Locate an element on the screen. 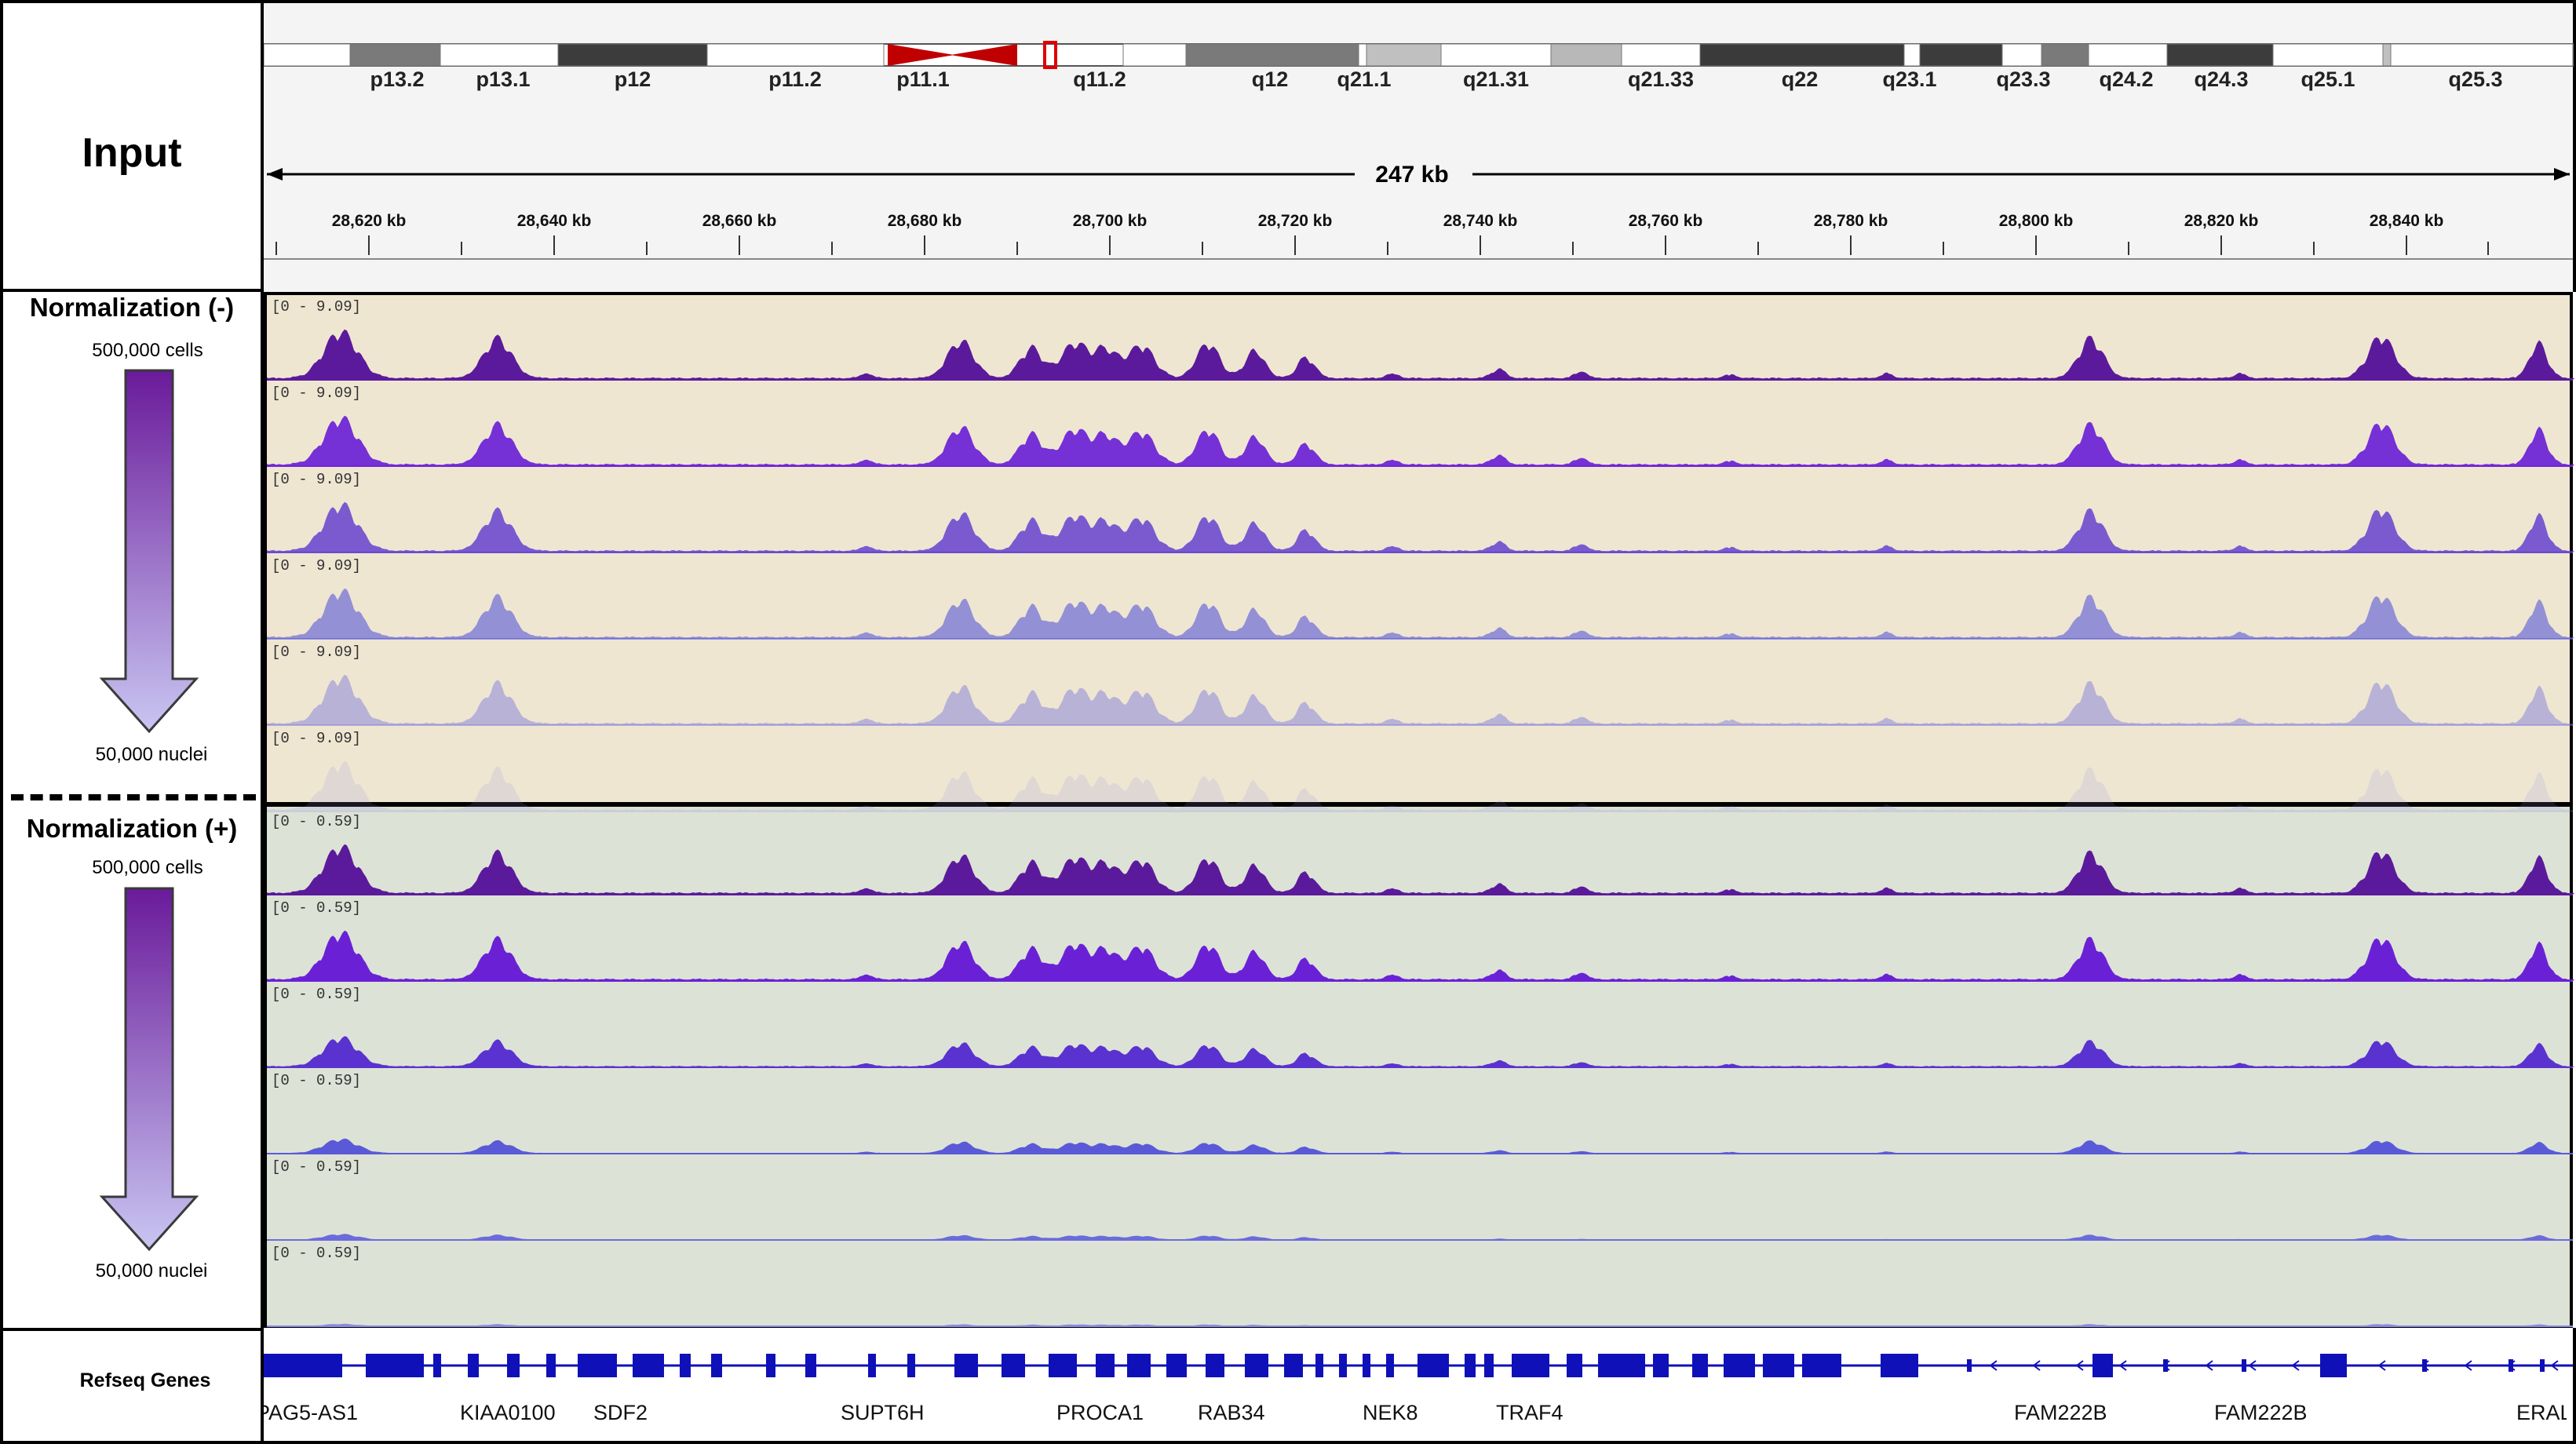 This screenshot has height=1444, width=2576. band-label: q21.31 is located at coordinates (1496, 79).